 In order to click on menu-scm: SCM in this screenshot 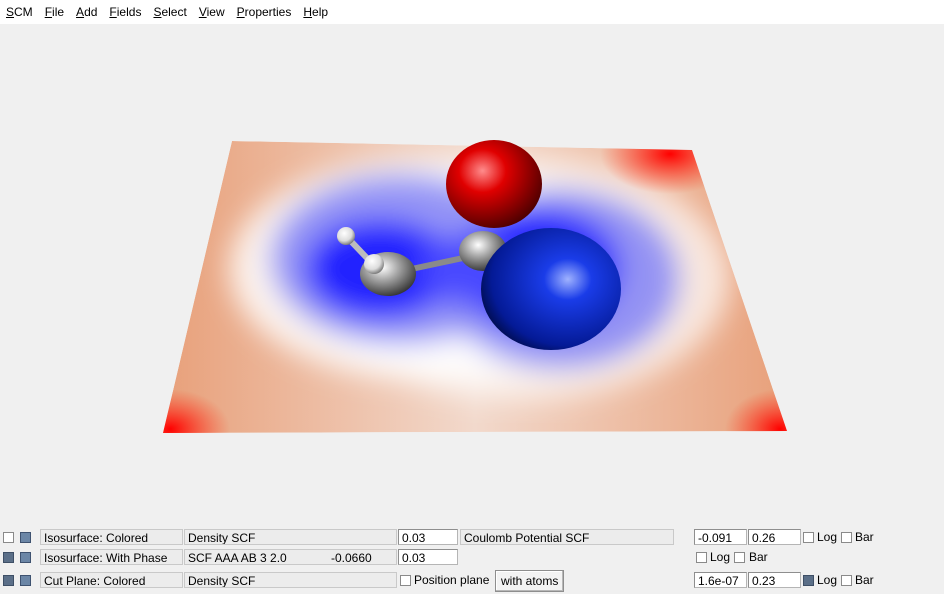, I will do `click(19, 12)`.